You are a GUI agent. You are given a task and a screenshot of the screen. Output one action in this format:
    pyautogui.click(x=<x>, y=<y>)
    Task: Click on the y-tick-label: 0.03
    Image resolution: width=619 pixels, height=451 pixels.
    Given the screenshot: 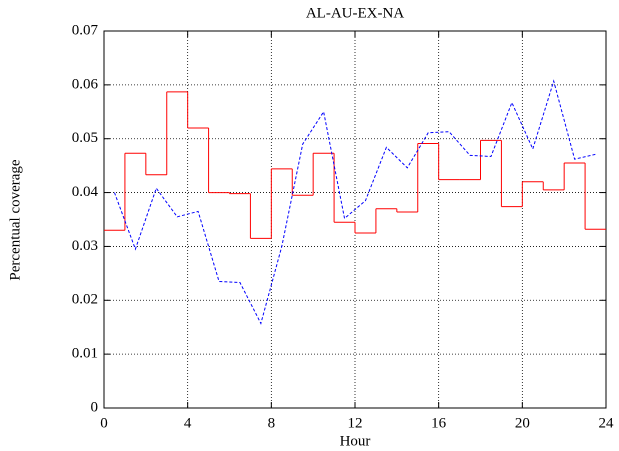 What is the action you would take?
    pyautogui.click(x=85, y=246)
    